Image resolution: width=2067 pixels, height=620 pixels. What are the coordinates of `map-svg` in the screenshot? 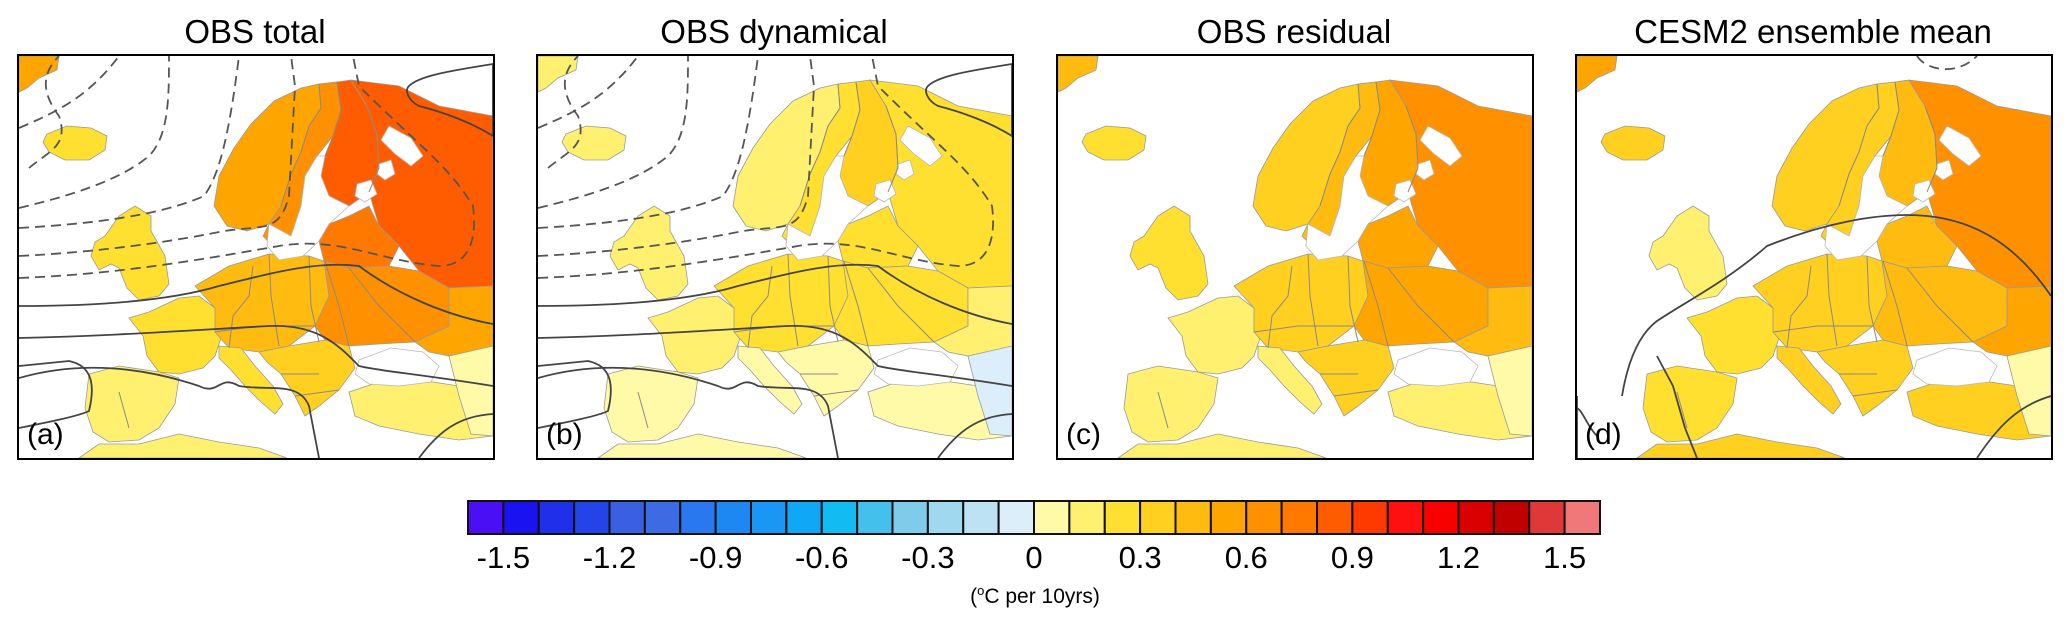 It's located at (256, 257).